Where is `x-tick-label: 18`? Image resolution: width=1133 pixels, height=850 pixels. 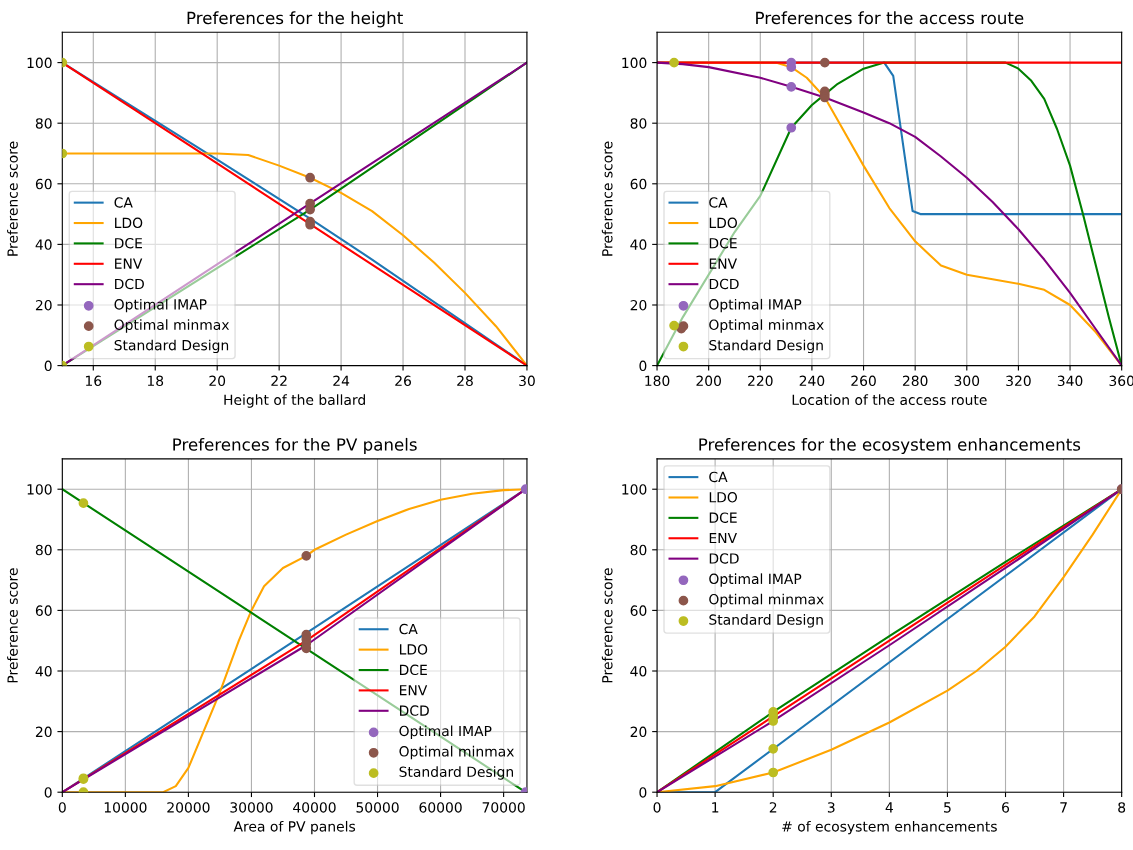
x-tick-label: 18 is located at coordinates (155, 381).